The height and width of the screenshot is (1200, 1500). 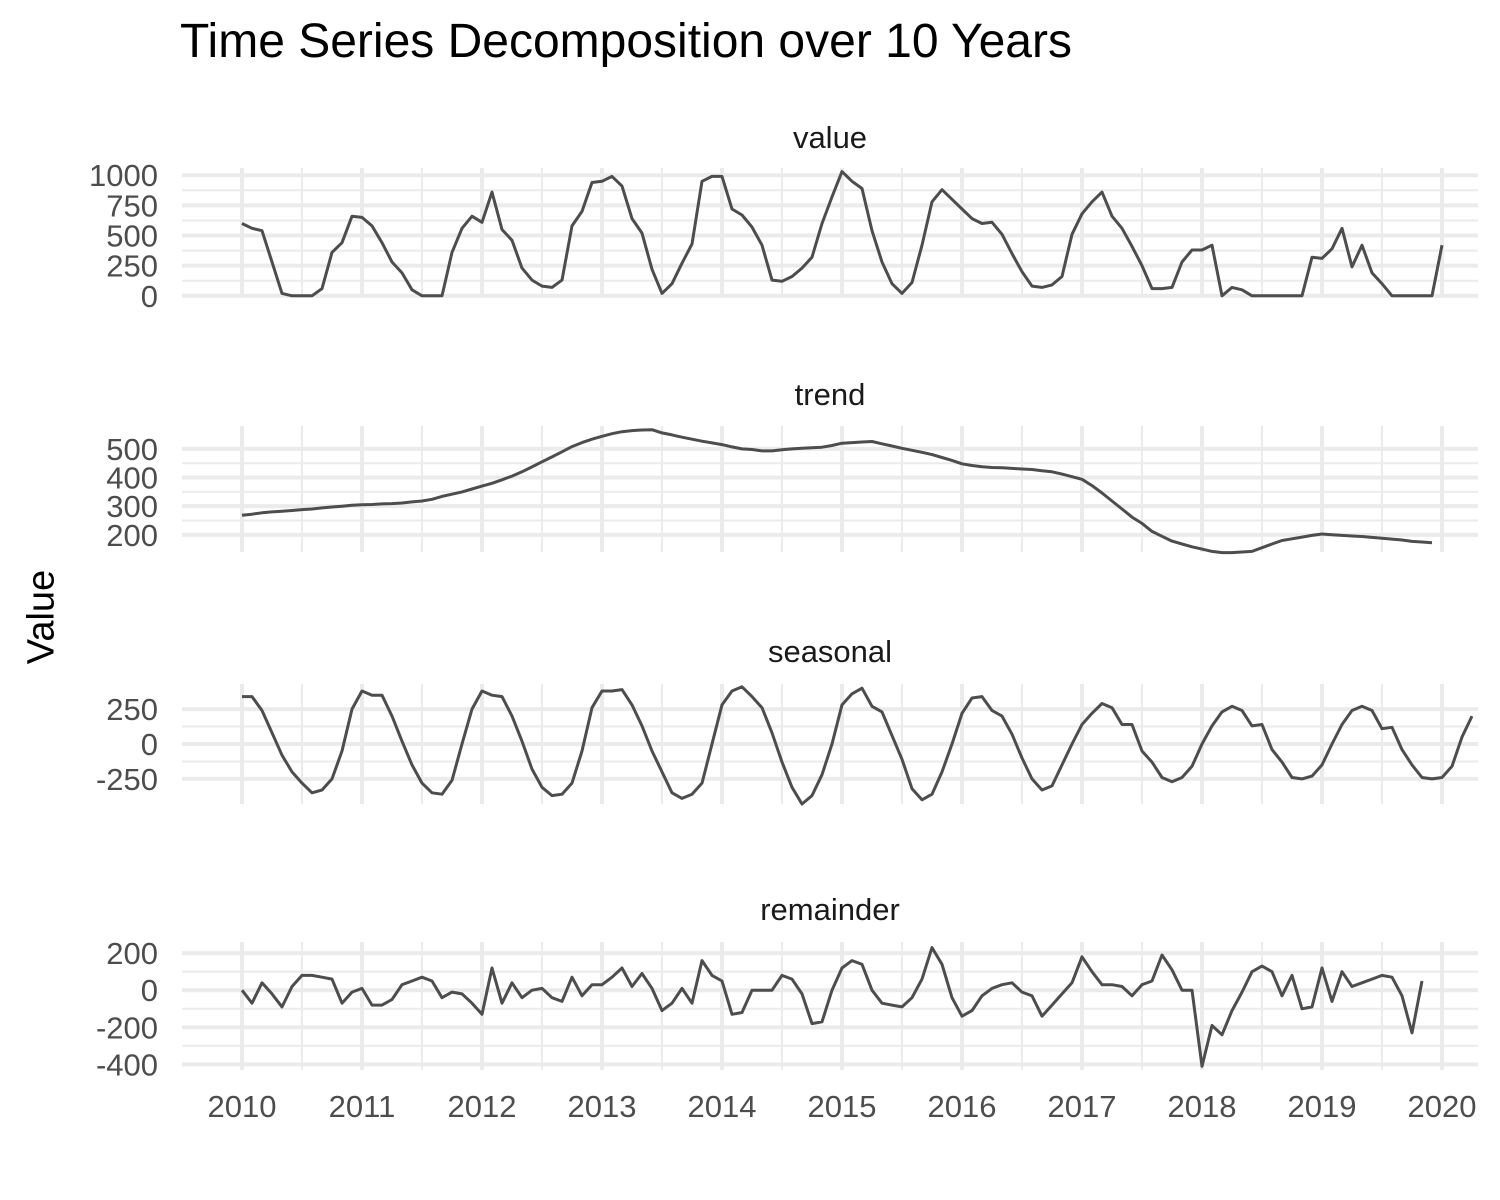 I want to click on panel-strip-label: remainder, so click(x=830, y=909).